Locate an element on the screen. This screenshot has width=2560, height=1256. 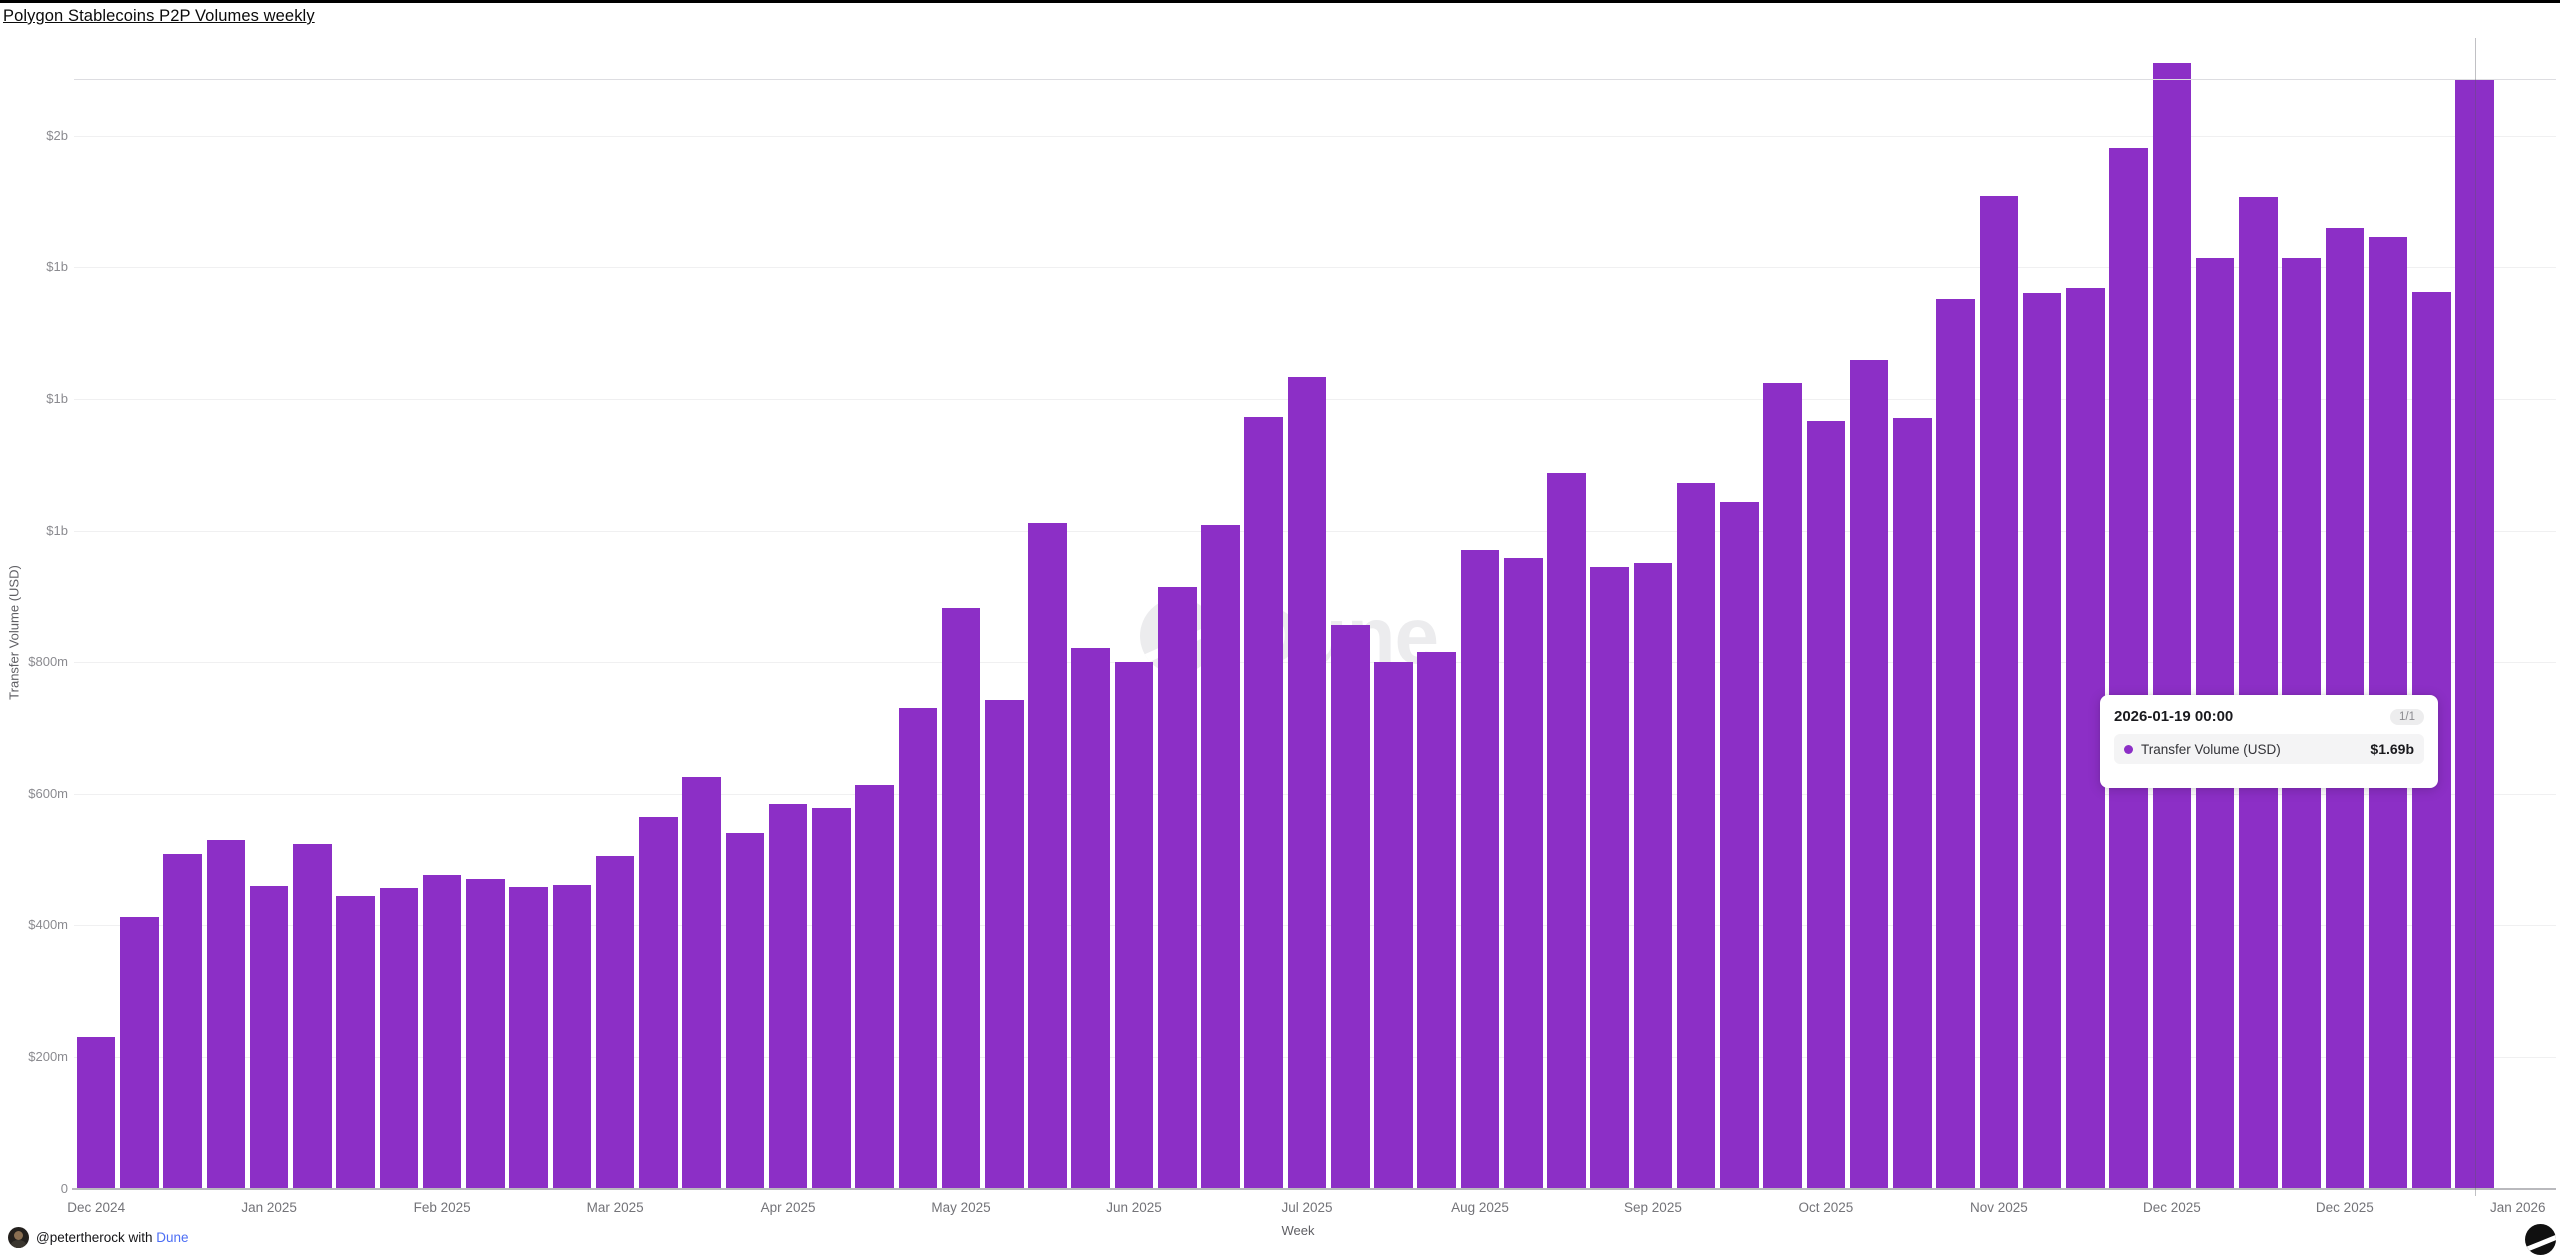
author-handle: @petertherock is located at coordinates (80, 1237).